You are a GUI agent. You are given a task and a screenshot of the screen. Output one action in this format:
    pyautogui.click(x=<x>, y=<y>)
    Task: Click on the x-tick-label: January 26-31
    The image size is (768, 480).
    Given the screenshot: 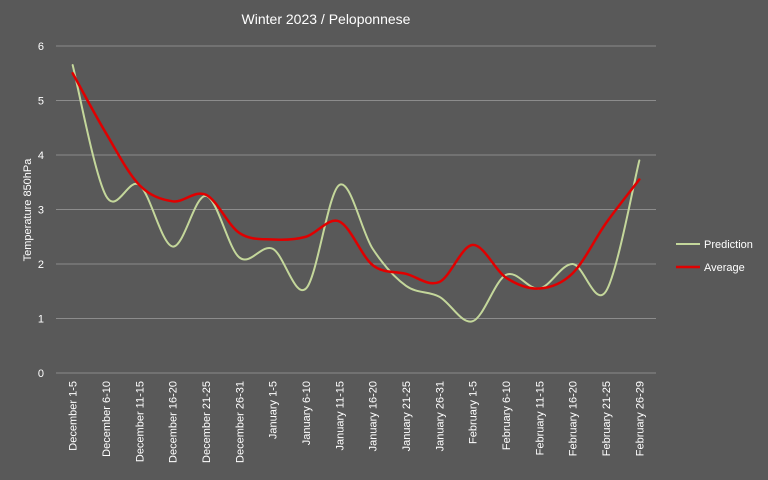 What is the action you would take?
    pyautogui.click(x=440, y=416)
    